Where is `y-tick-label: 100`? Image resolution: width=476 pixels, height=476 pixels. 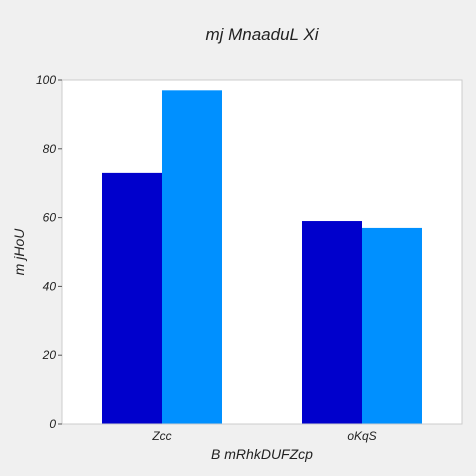
y-tick-label: 100 is located at coordinates (46, 80).